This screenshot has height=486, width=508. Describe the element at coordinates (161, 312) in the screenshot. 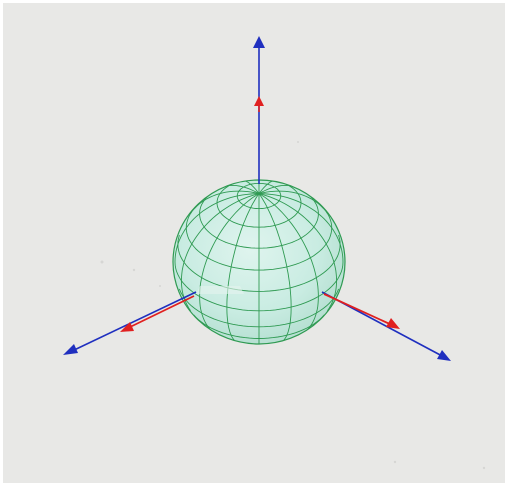

I see `left-axis-red-segment` at that location.